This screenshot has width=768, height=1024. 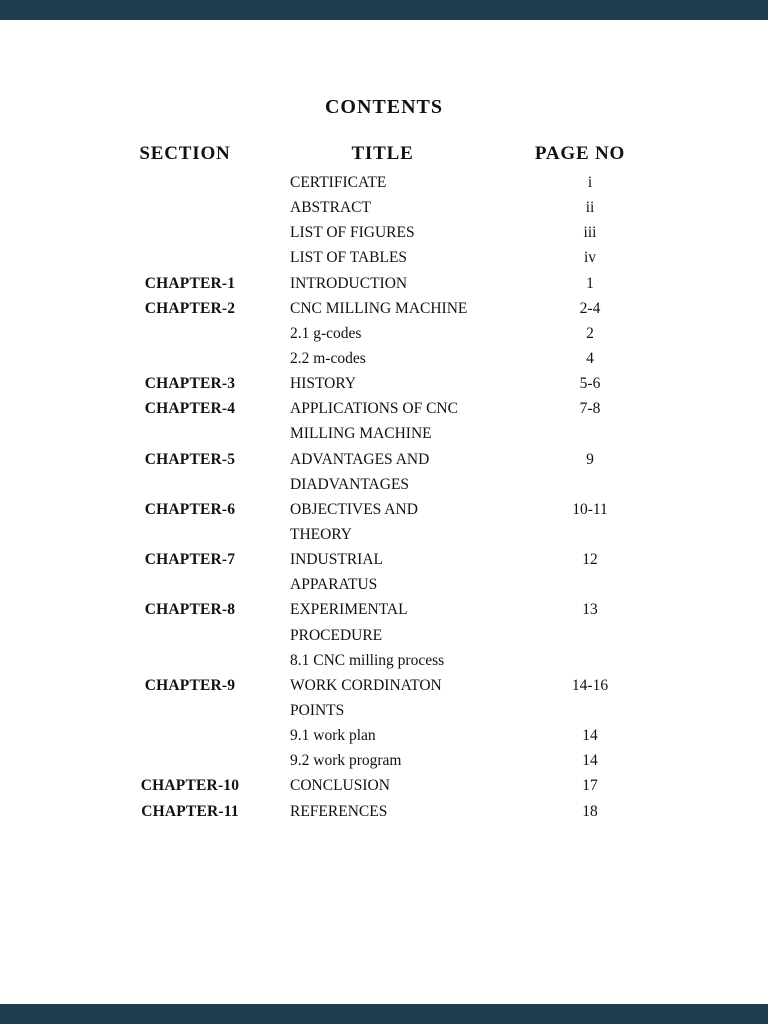 What do you see at coordinates (384, 559) in the screenshot?
I see `toc-row: CHAPTER-7 INDUSTRIAL 12` at bounding box center [384, 559].